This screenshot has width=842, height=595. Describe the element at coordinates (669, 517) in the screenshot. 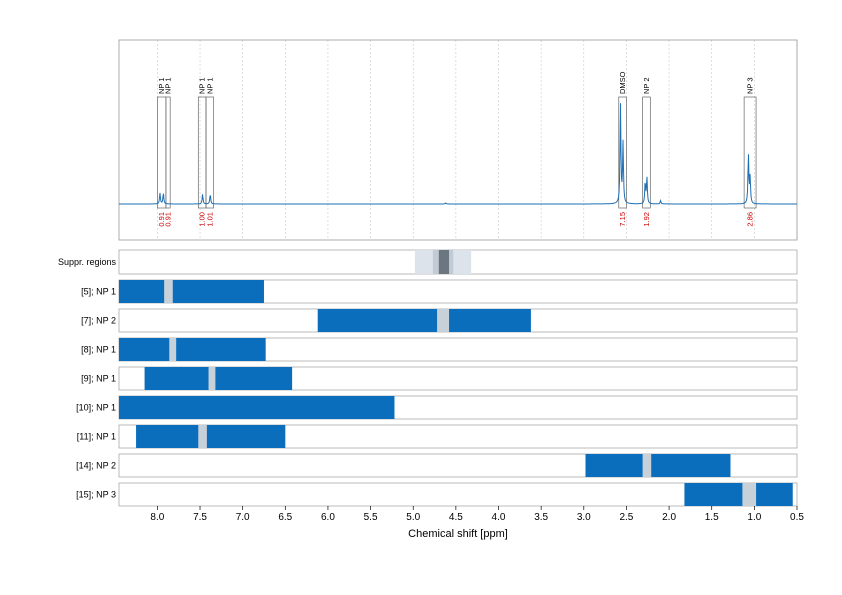

I see `tick-label: 2.0` at that location.